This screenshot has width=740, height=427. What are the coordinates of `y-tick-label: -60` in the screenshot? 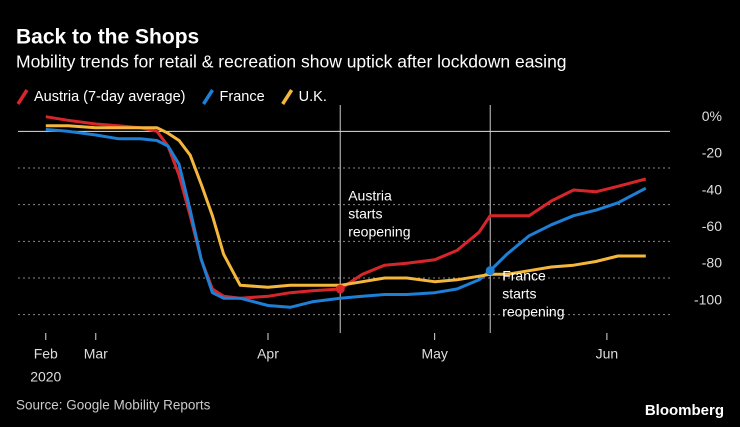 It's located at (712, 226).